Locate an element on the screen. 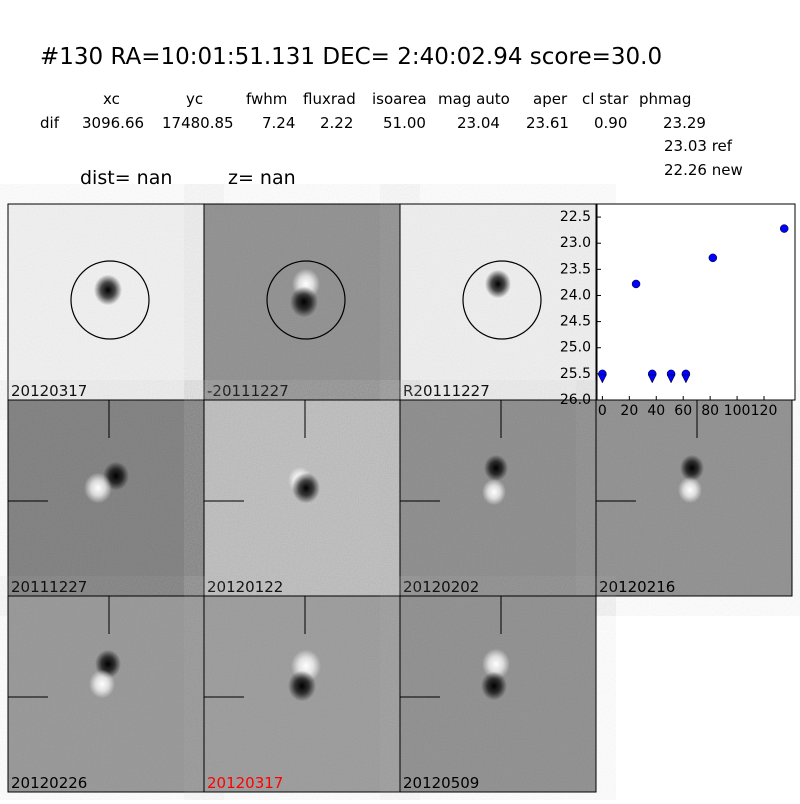  column-header: mag auto is located at coordinates (474, 99).